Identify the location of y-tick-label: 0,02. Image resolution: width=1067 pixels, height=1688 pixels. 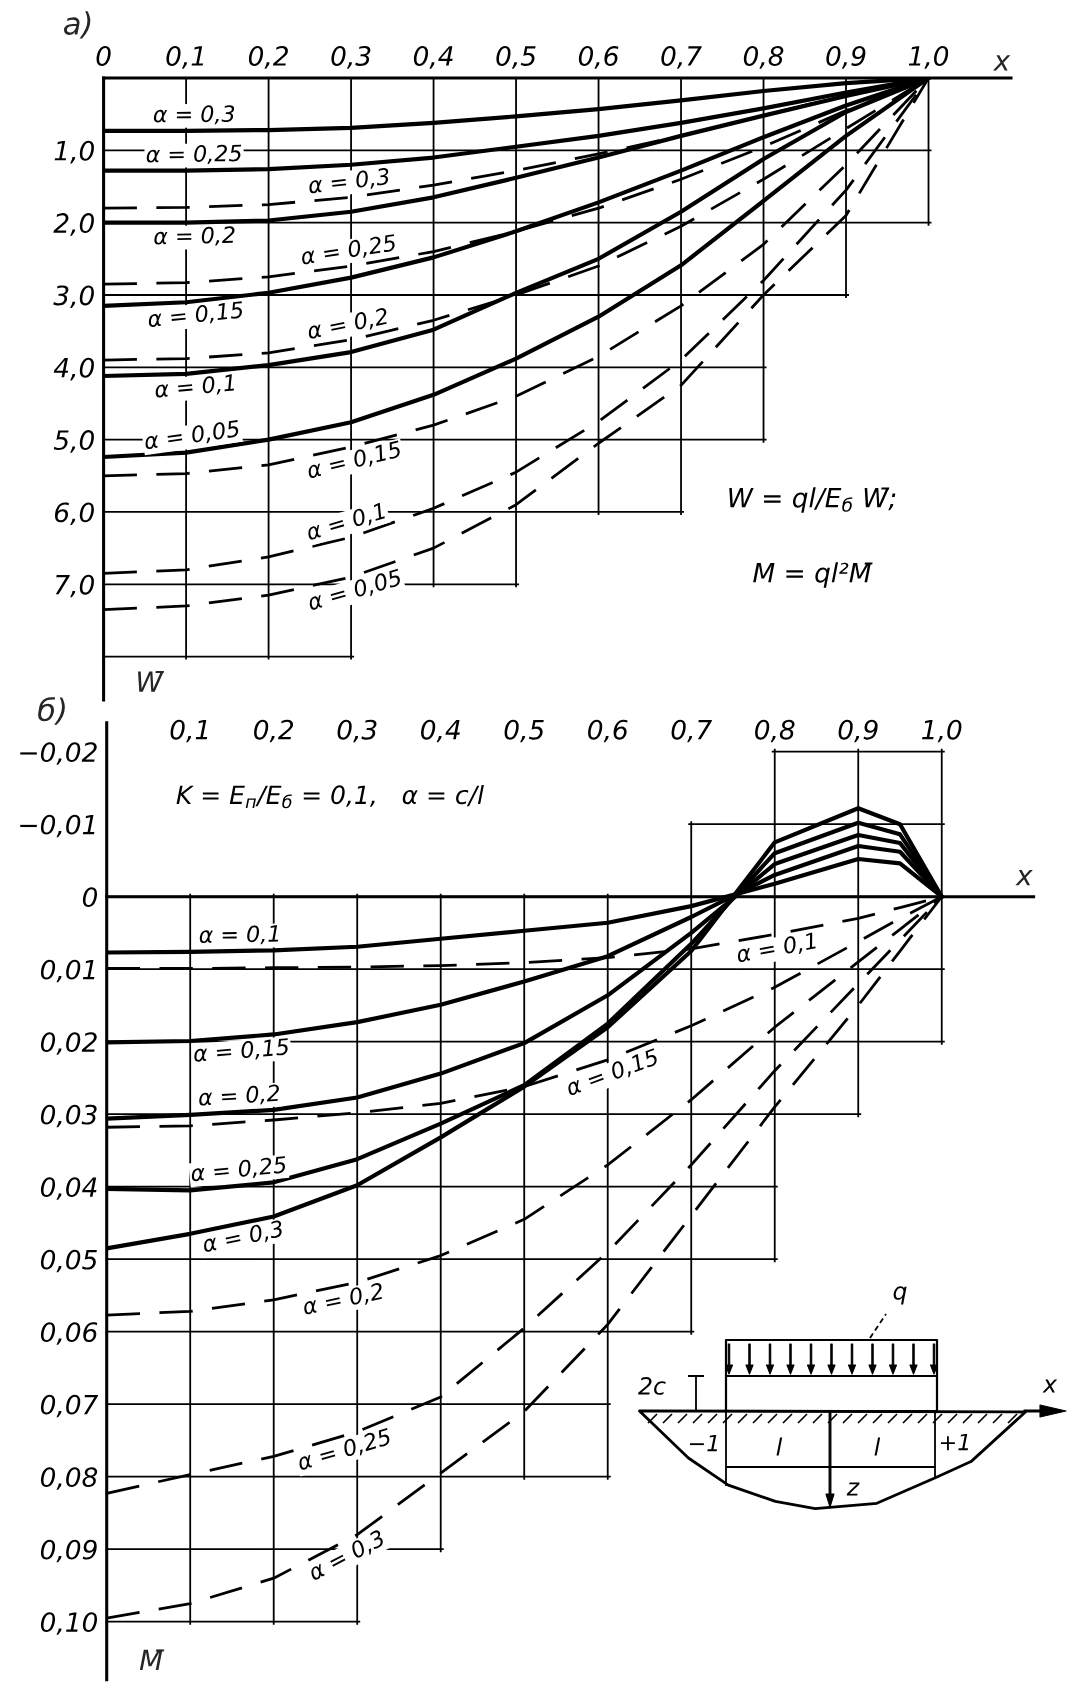
(68, 1043).